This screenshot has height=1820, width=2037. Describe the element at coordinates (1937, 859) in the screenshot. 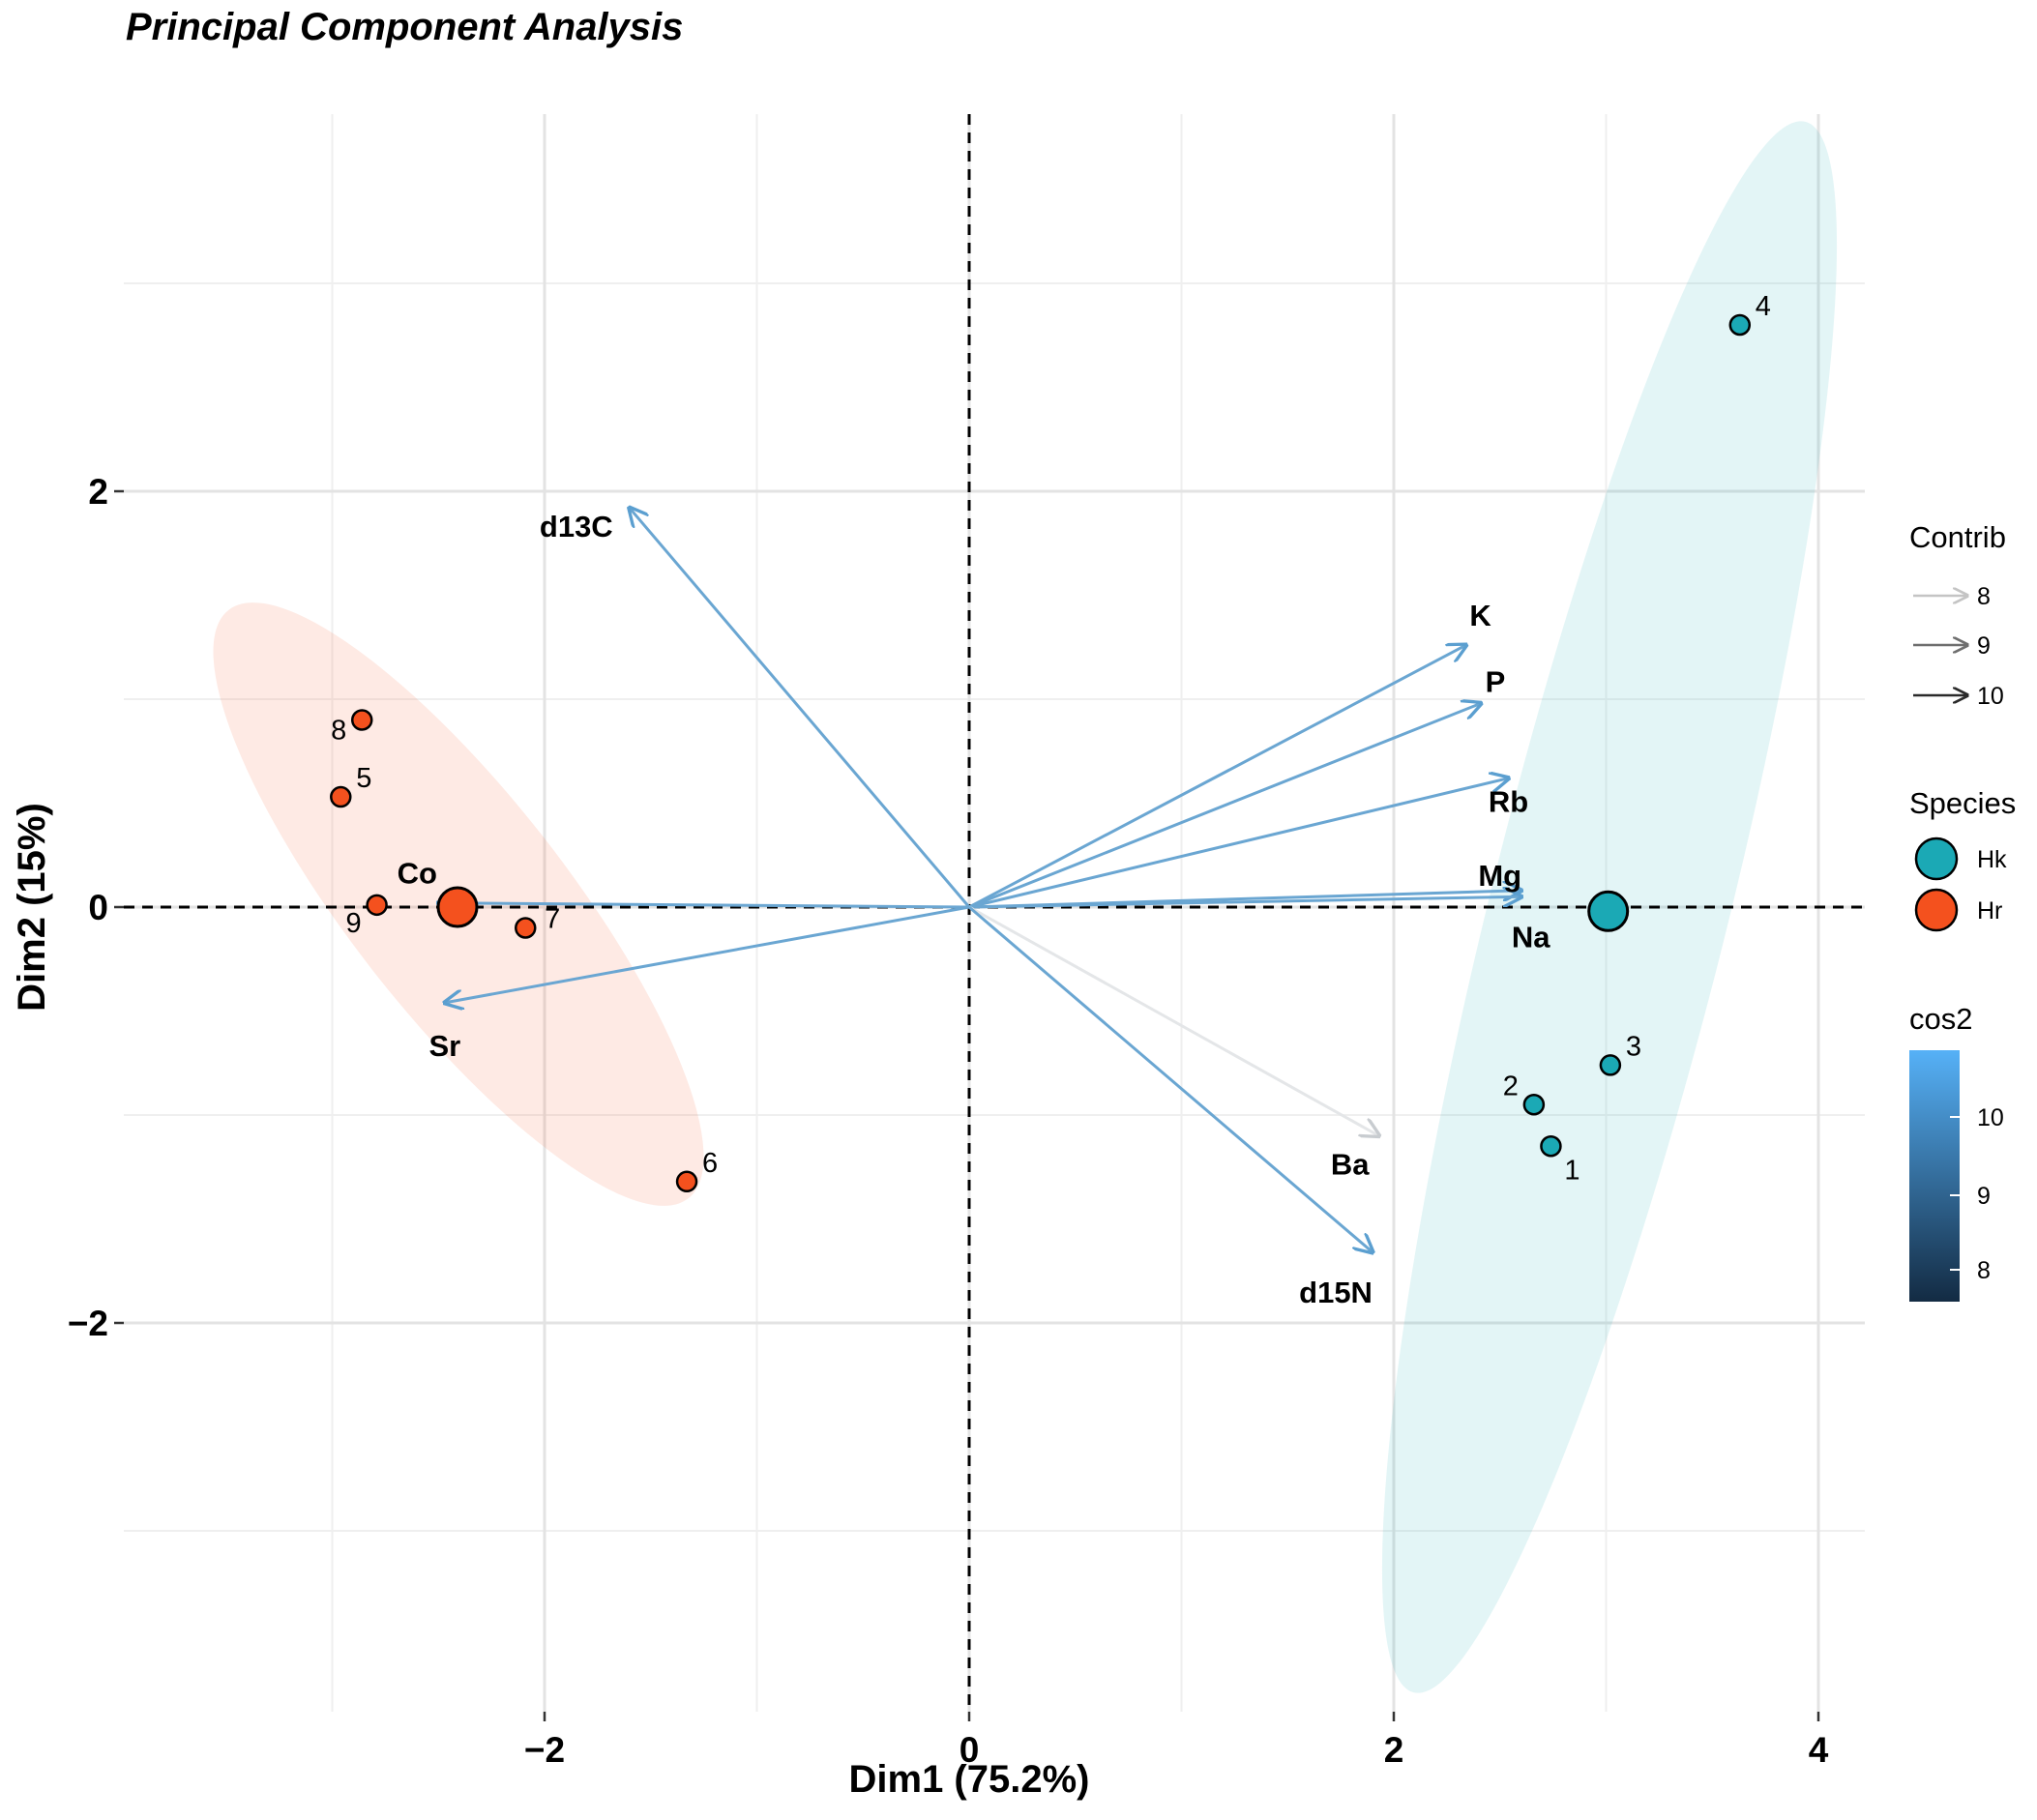

I see `legend-species-hk-swatch` at that location.